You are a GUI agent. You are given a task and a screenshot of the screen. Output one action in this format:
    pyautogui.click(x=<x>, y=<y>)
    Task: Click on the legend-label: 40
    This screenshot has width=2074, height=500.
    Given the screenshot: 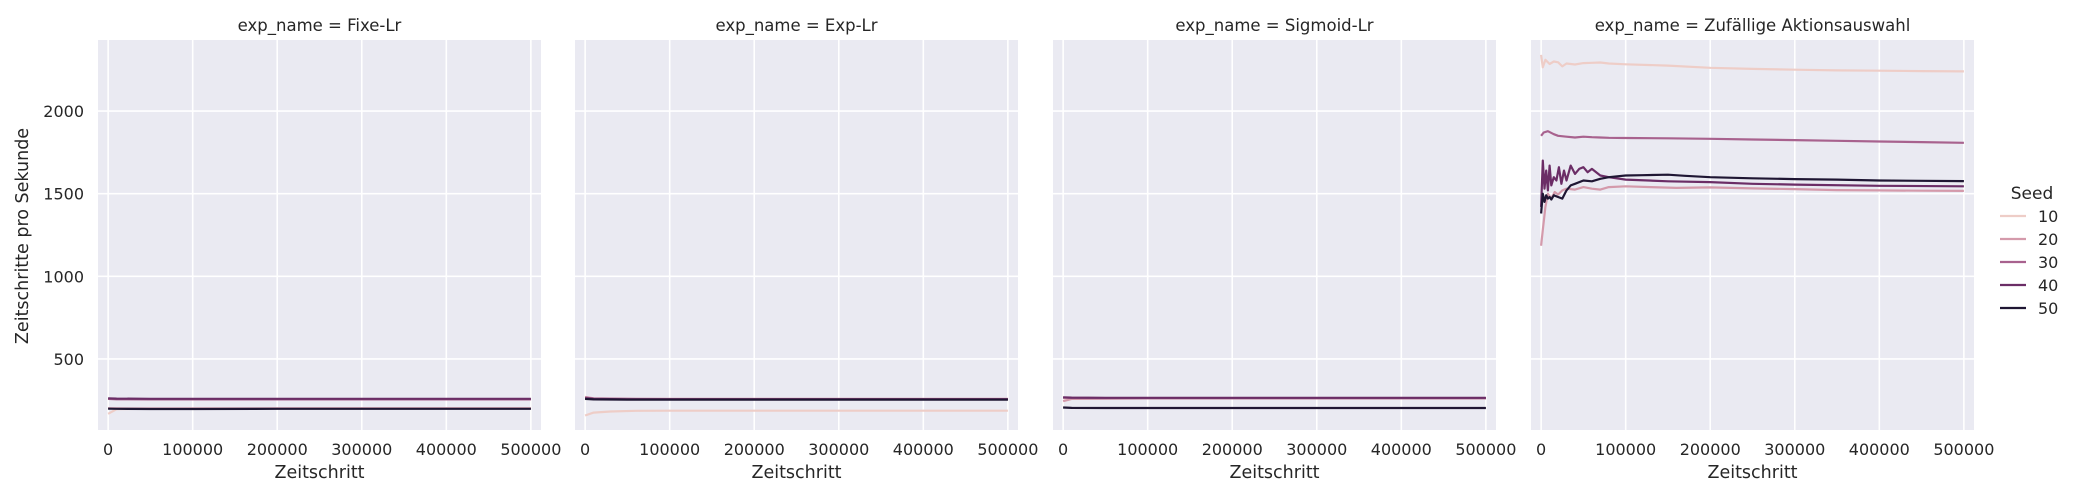 What is the action you would take?
    pyautogui.click(x=2048, y=285)
    